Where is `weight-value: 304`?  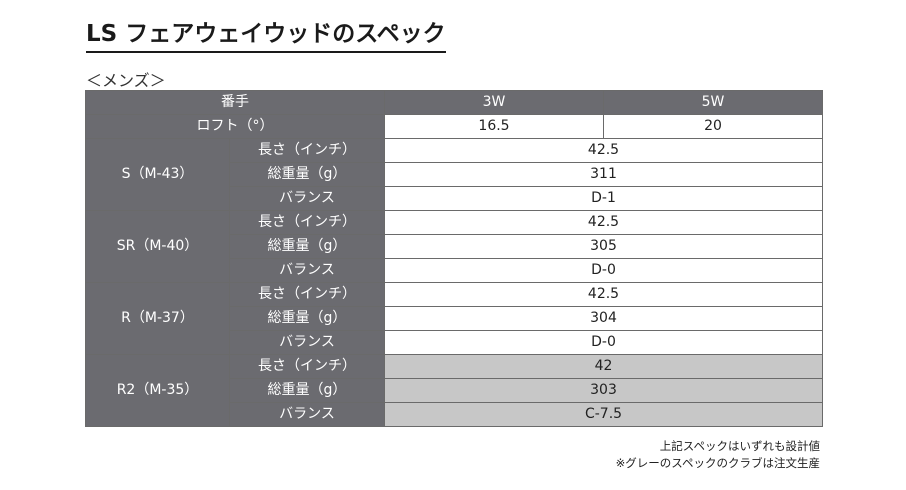
weight-value: 304 is located at coordinates (603, 318).